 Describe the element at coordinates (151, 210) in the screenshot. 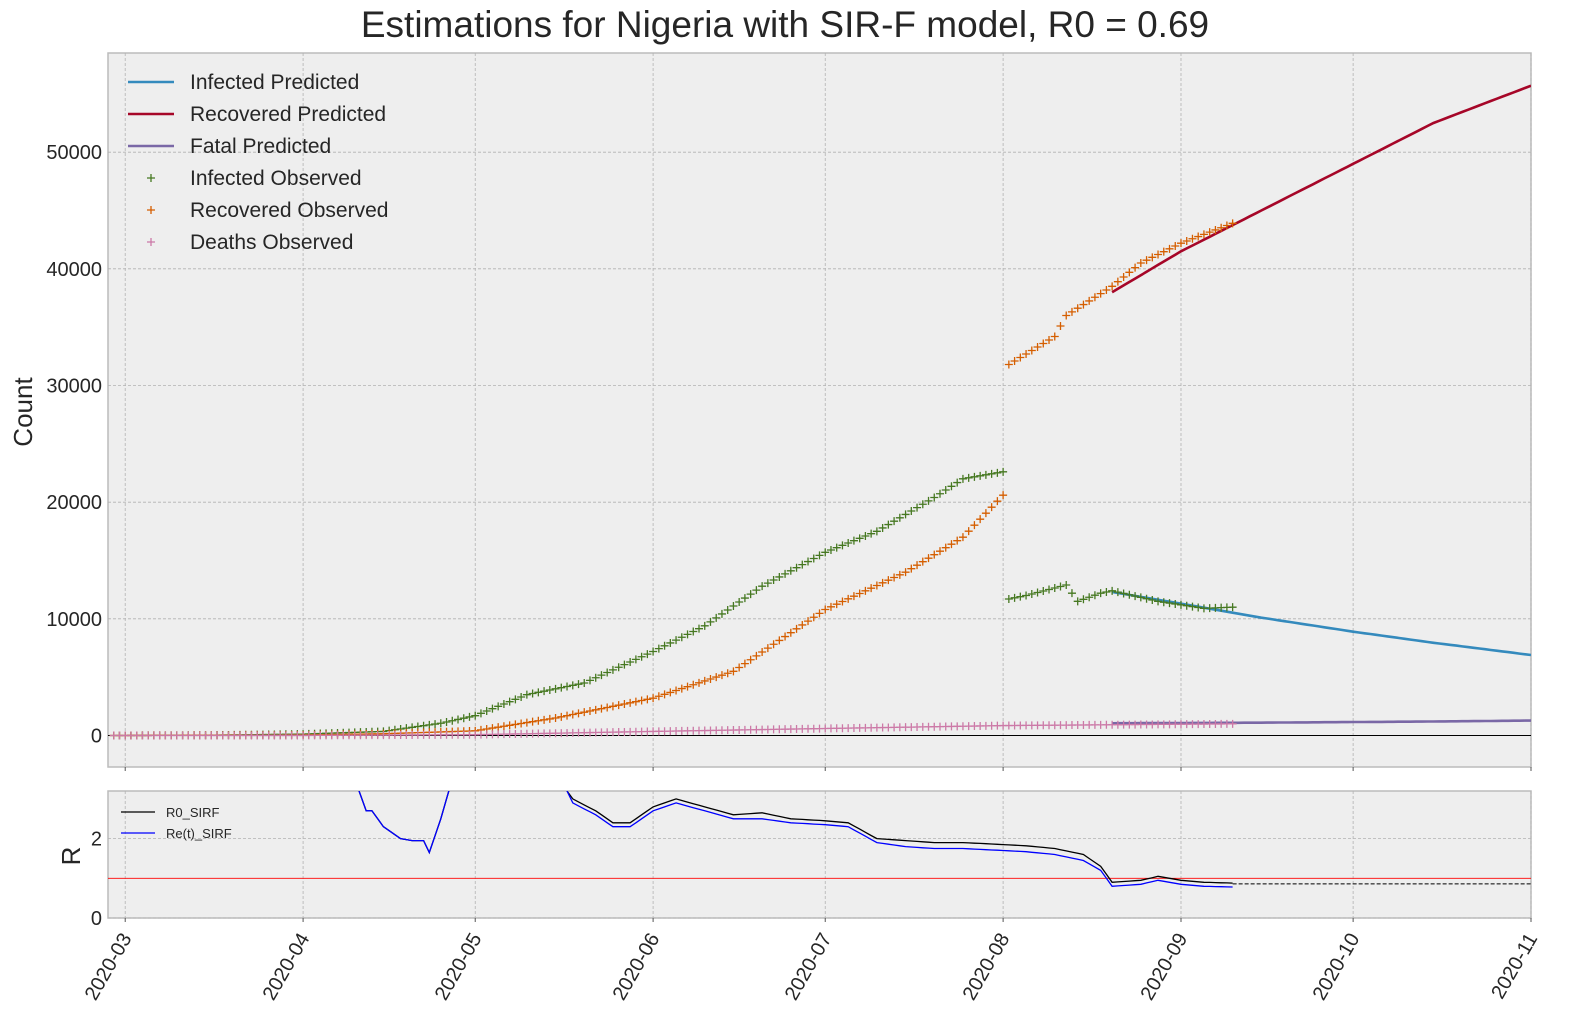

I see `recovered-observed-legend-swatch` at that location.